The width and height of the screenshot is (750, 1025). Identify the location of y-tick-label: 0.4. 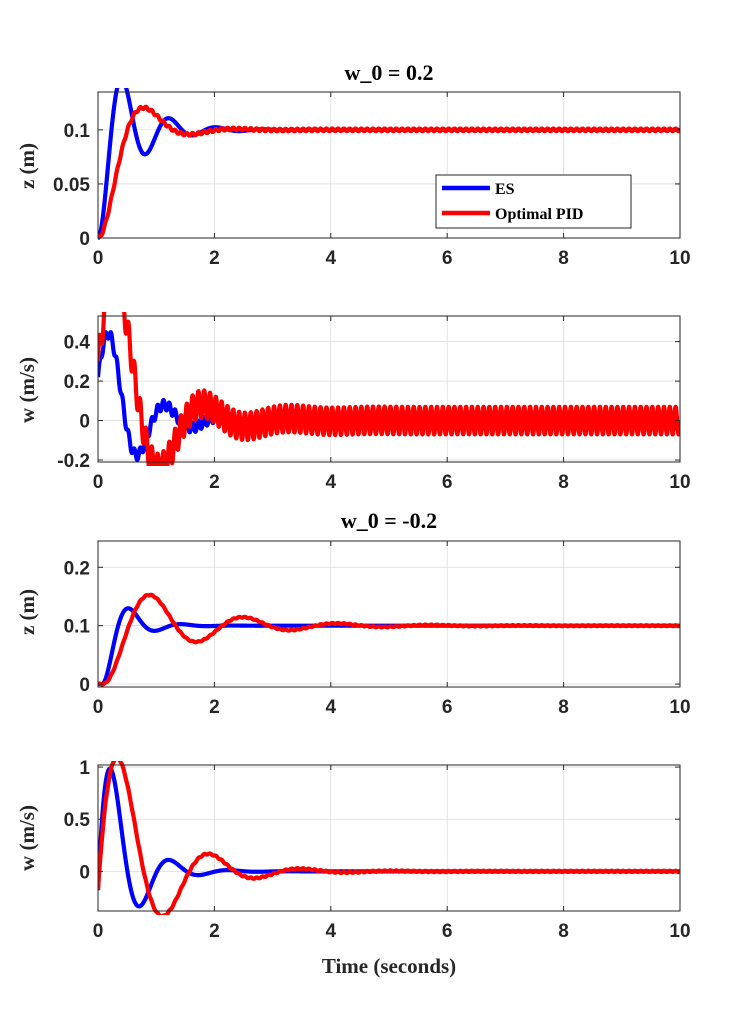
(77, 343).